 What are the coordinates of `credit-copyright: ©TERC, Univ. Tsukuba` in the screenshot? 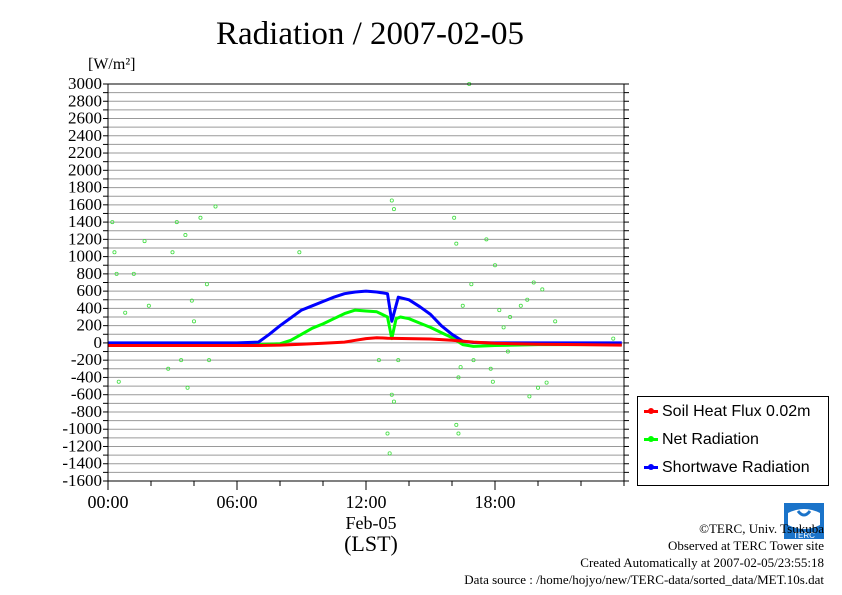 It's located at (761, 528).